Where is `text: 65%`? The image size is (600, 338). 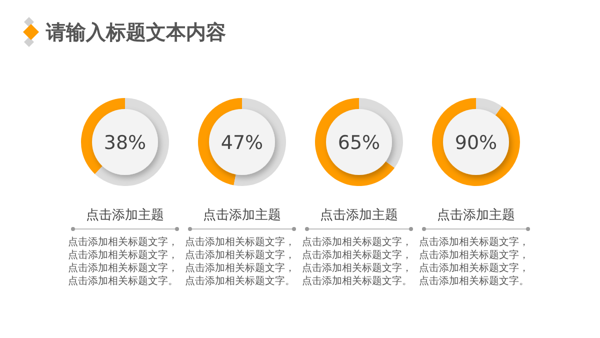
text: 65% is located at coordinates (359, 143).